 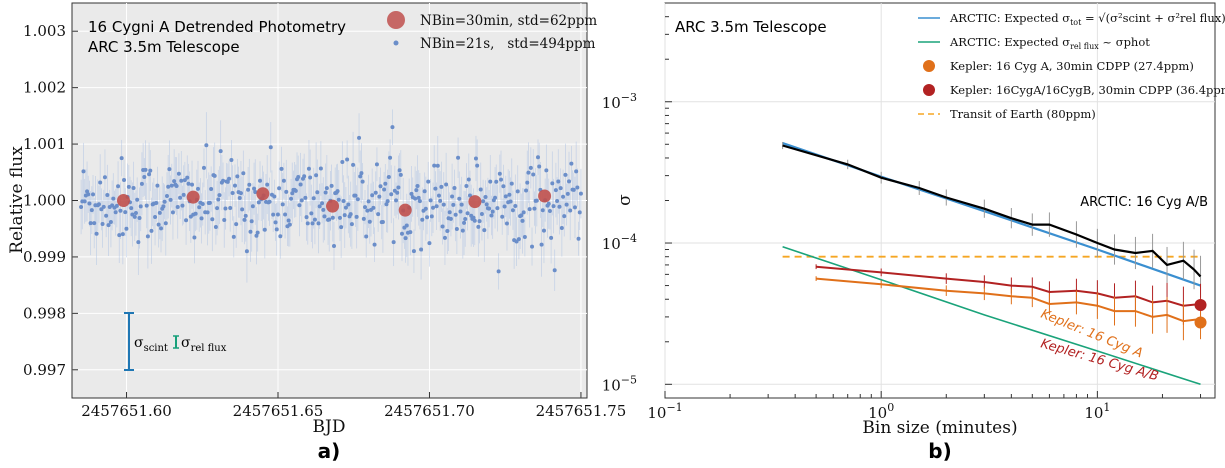 What do you see at coordinates (164, 47) in the screenshot?
I see `panel-a-title-line2: ARC 3.5m Telescope` at bounding box center [164, 47].